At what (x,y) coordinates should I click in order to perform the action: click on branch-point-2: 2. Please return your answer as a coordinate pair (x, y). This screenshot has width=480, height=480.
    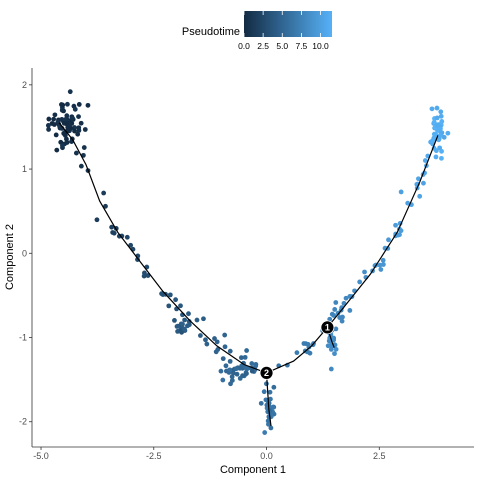
    Looking at the image, I should click on (266, 372).